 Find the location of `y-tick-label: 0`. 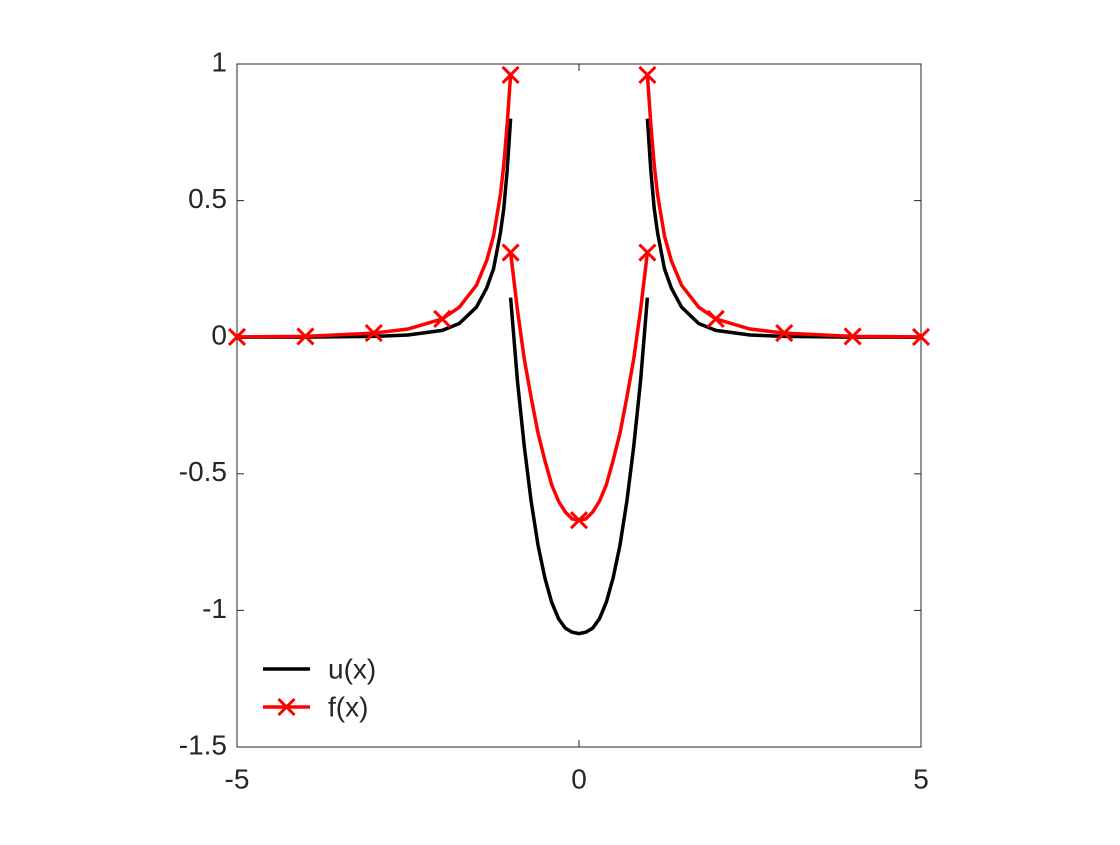

y-tick-label: 0 is located at coordinates (219, 335).